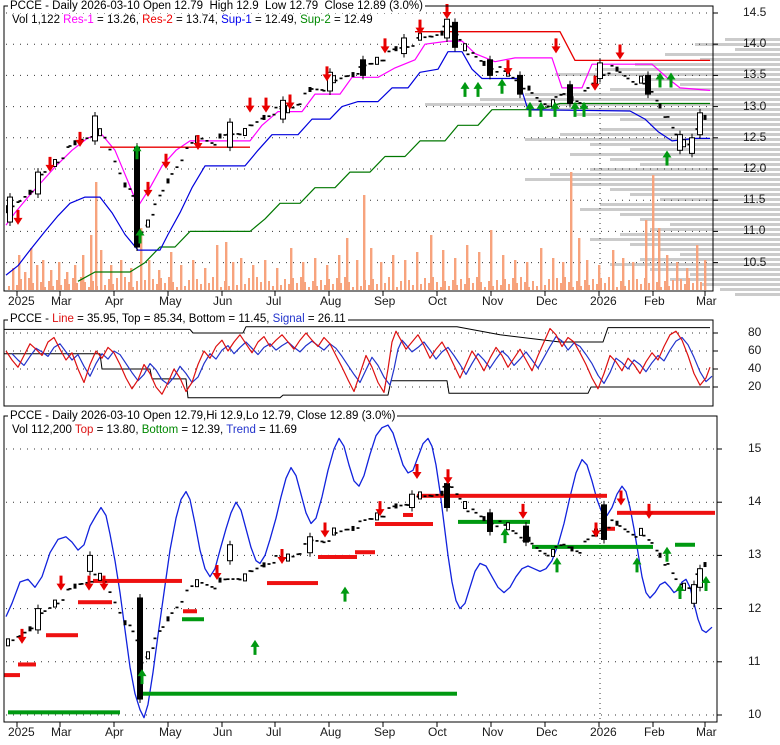 This screenshot has width=780, height=745. What do you see at coordinates (202, 430) in the screenshot?
I see `panel3-legend-part: = 12.39,` at bounding box center [202, 430].